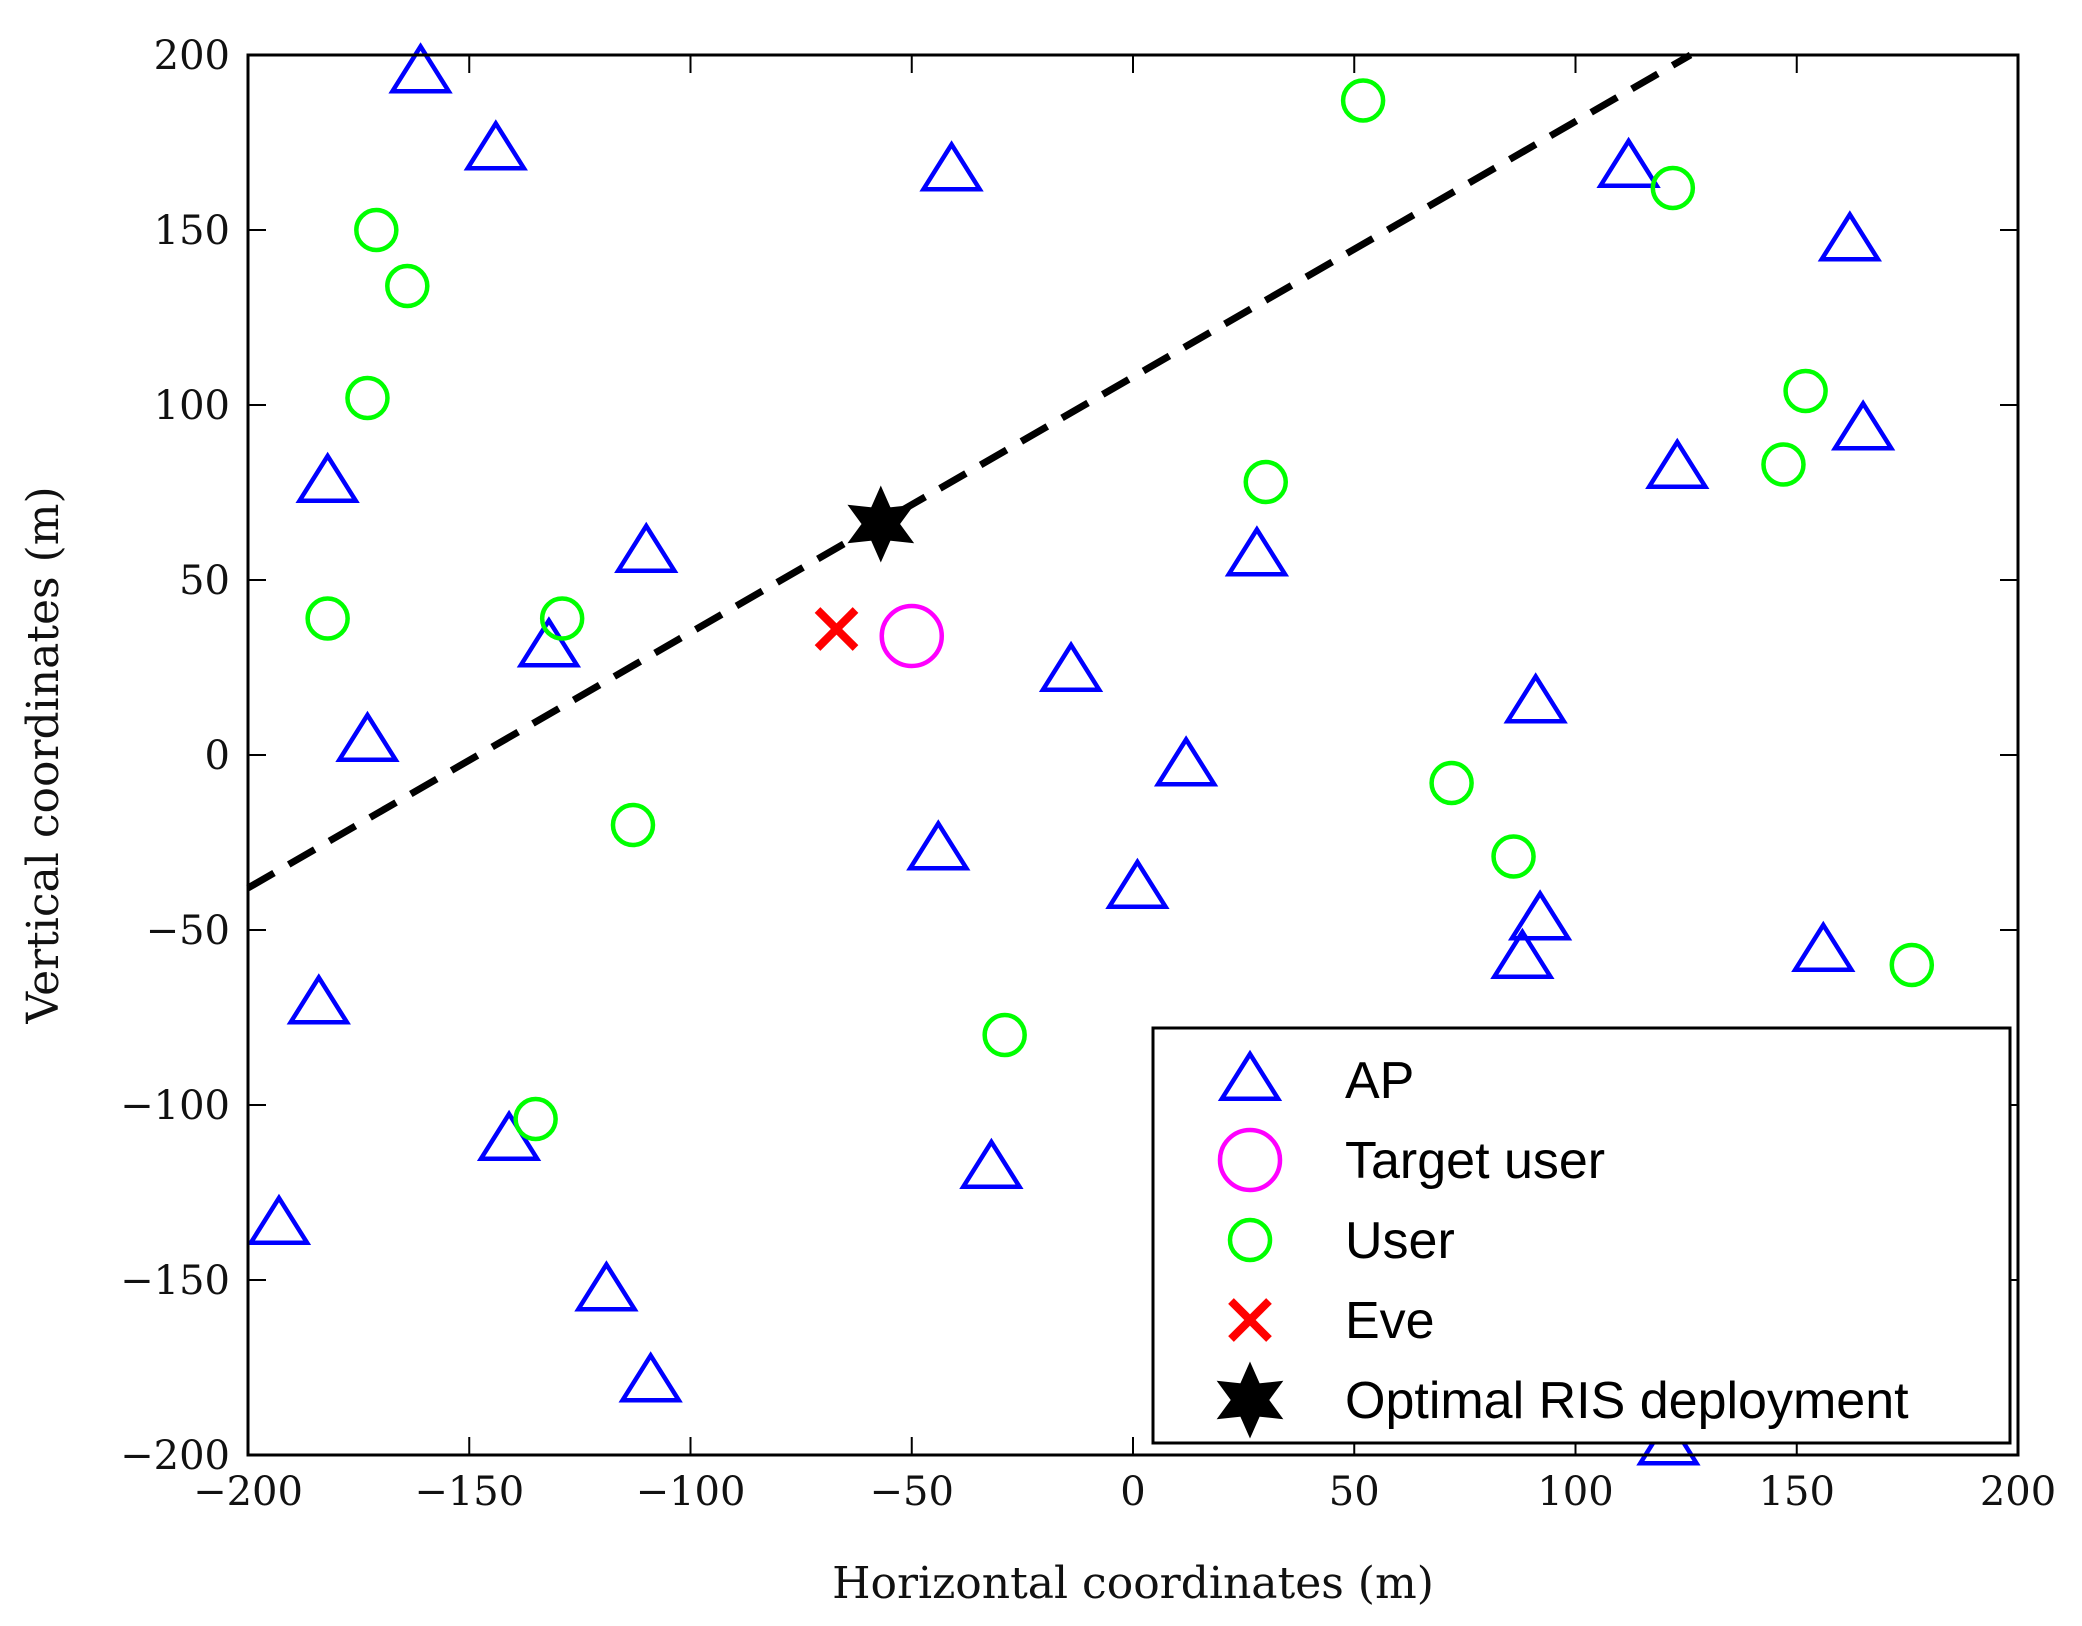 This screenshot has width=2082, height=1626. What do you see at coordinates (1797, 1492) in the screenshot?
I see `x-tick-label: 150` at bounding box center [1797, 1492].